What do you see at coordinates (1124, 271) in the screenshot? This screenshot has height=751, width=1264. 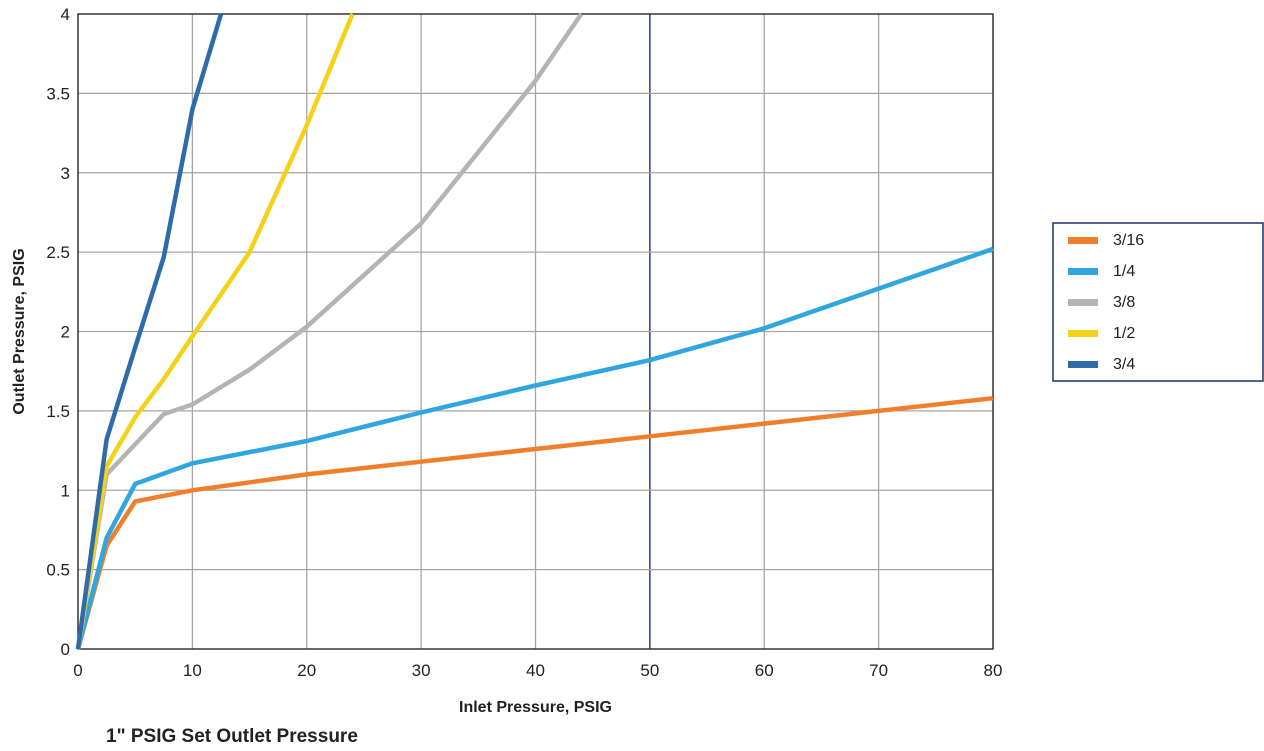 I see `legend-label: 1/4` at bounding box center [1124, 271].